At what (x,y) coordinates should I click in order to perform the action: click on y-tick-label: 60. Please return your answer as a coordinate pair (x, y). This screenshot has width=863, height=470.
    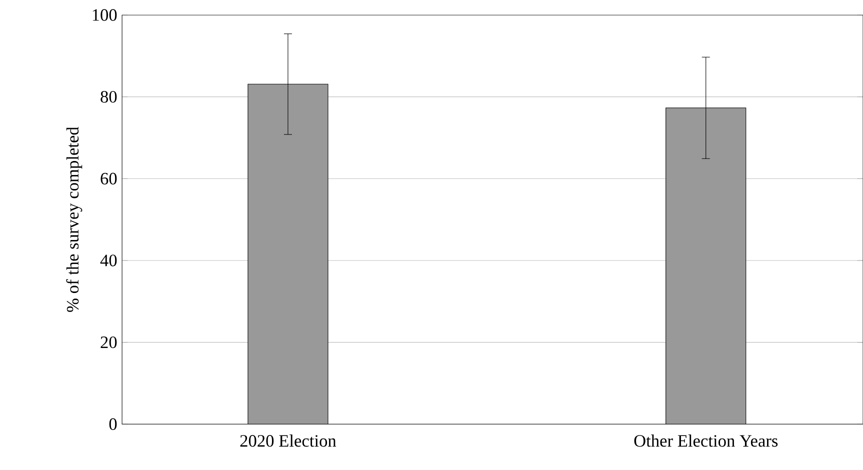
    Looking at the image, I should click on (108, 179).